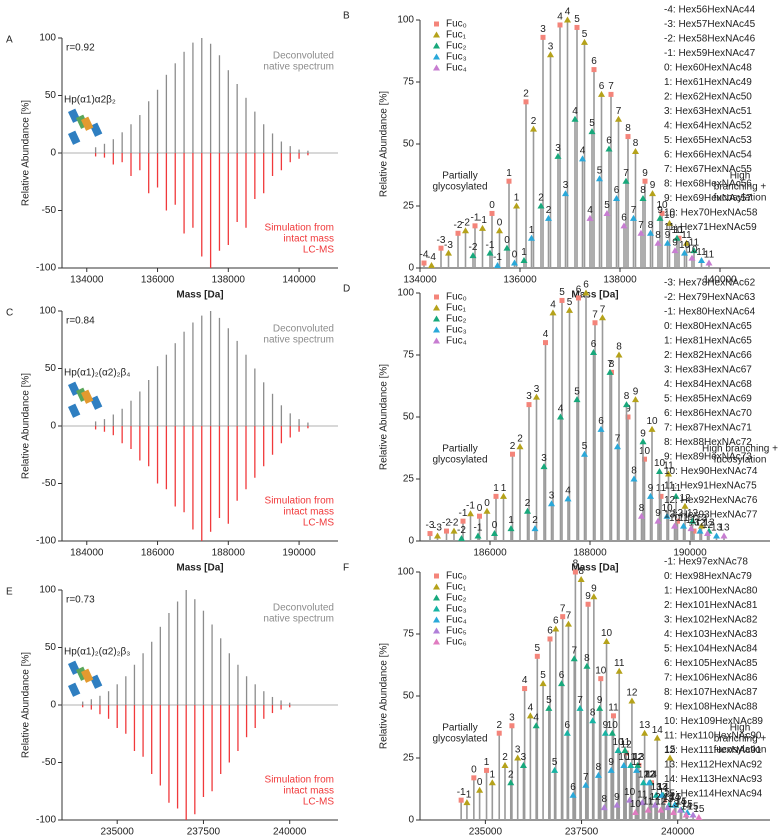 The height and width of the screenshot is (835, 780). I want to click on y-tick-label: 0, so click(53, 705).